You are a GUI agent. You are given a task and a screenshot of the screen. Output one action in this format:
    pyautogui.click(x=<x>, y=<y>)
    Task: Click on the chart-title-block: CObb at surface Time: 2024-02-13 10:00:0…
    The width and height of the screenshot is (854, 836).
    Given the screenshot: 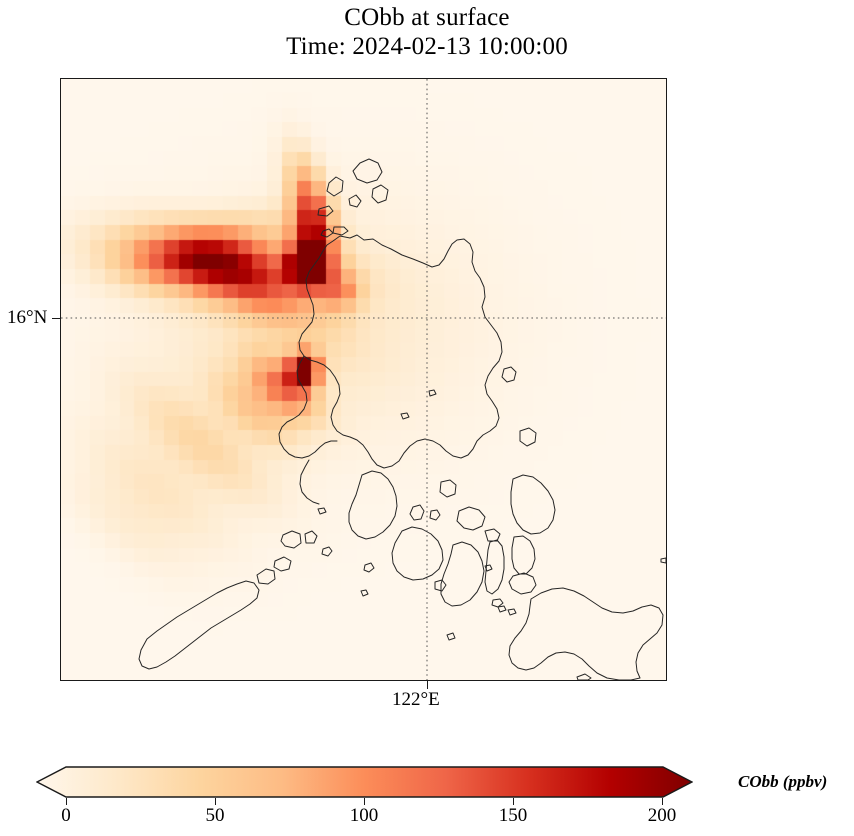 What is the action you would take?
    pyautogui.click(x=427, y=33)
    